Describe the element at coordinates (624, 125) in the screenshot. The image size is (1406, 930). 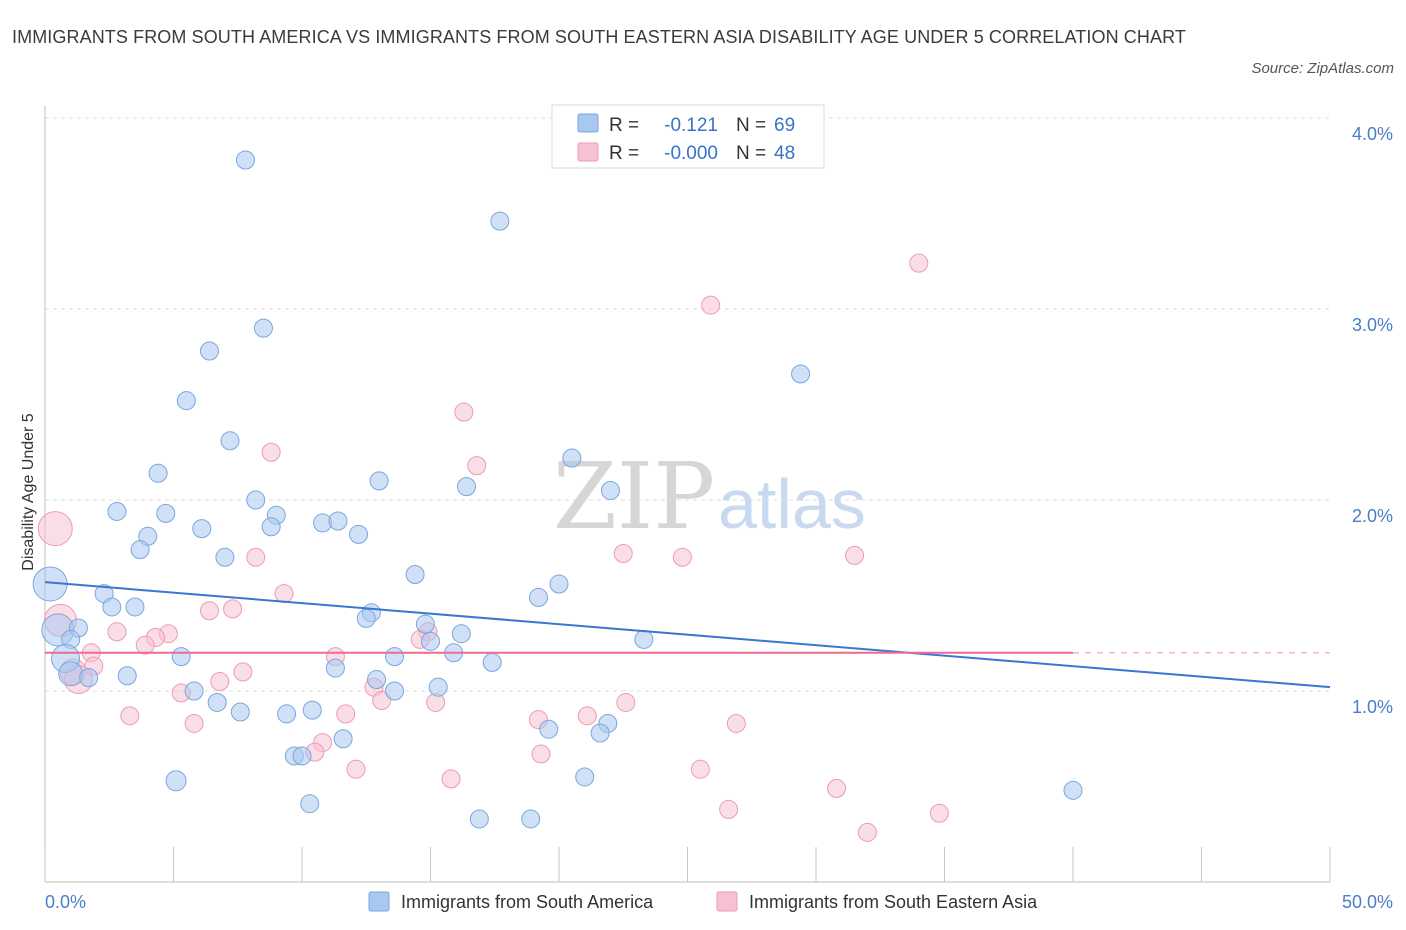
I see `stats-r-label-1: R =` at that location.